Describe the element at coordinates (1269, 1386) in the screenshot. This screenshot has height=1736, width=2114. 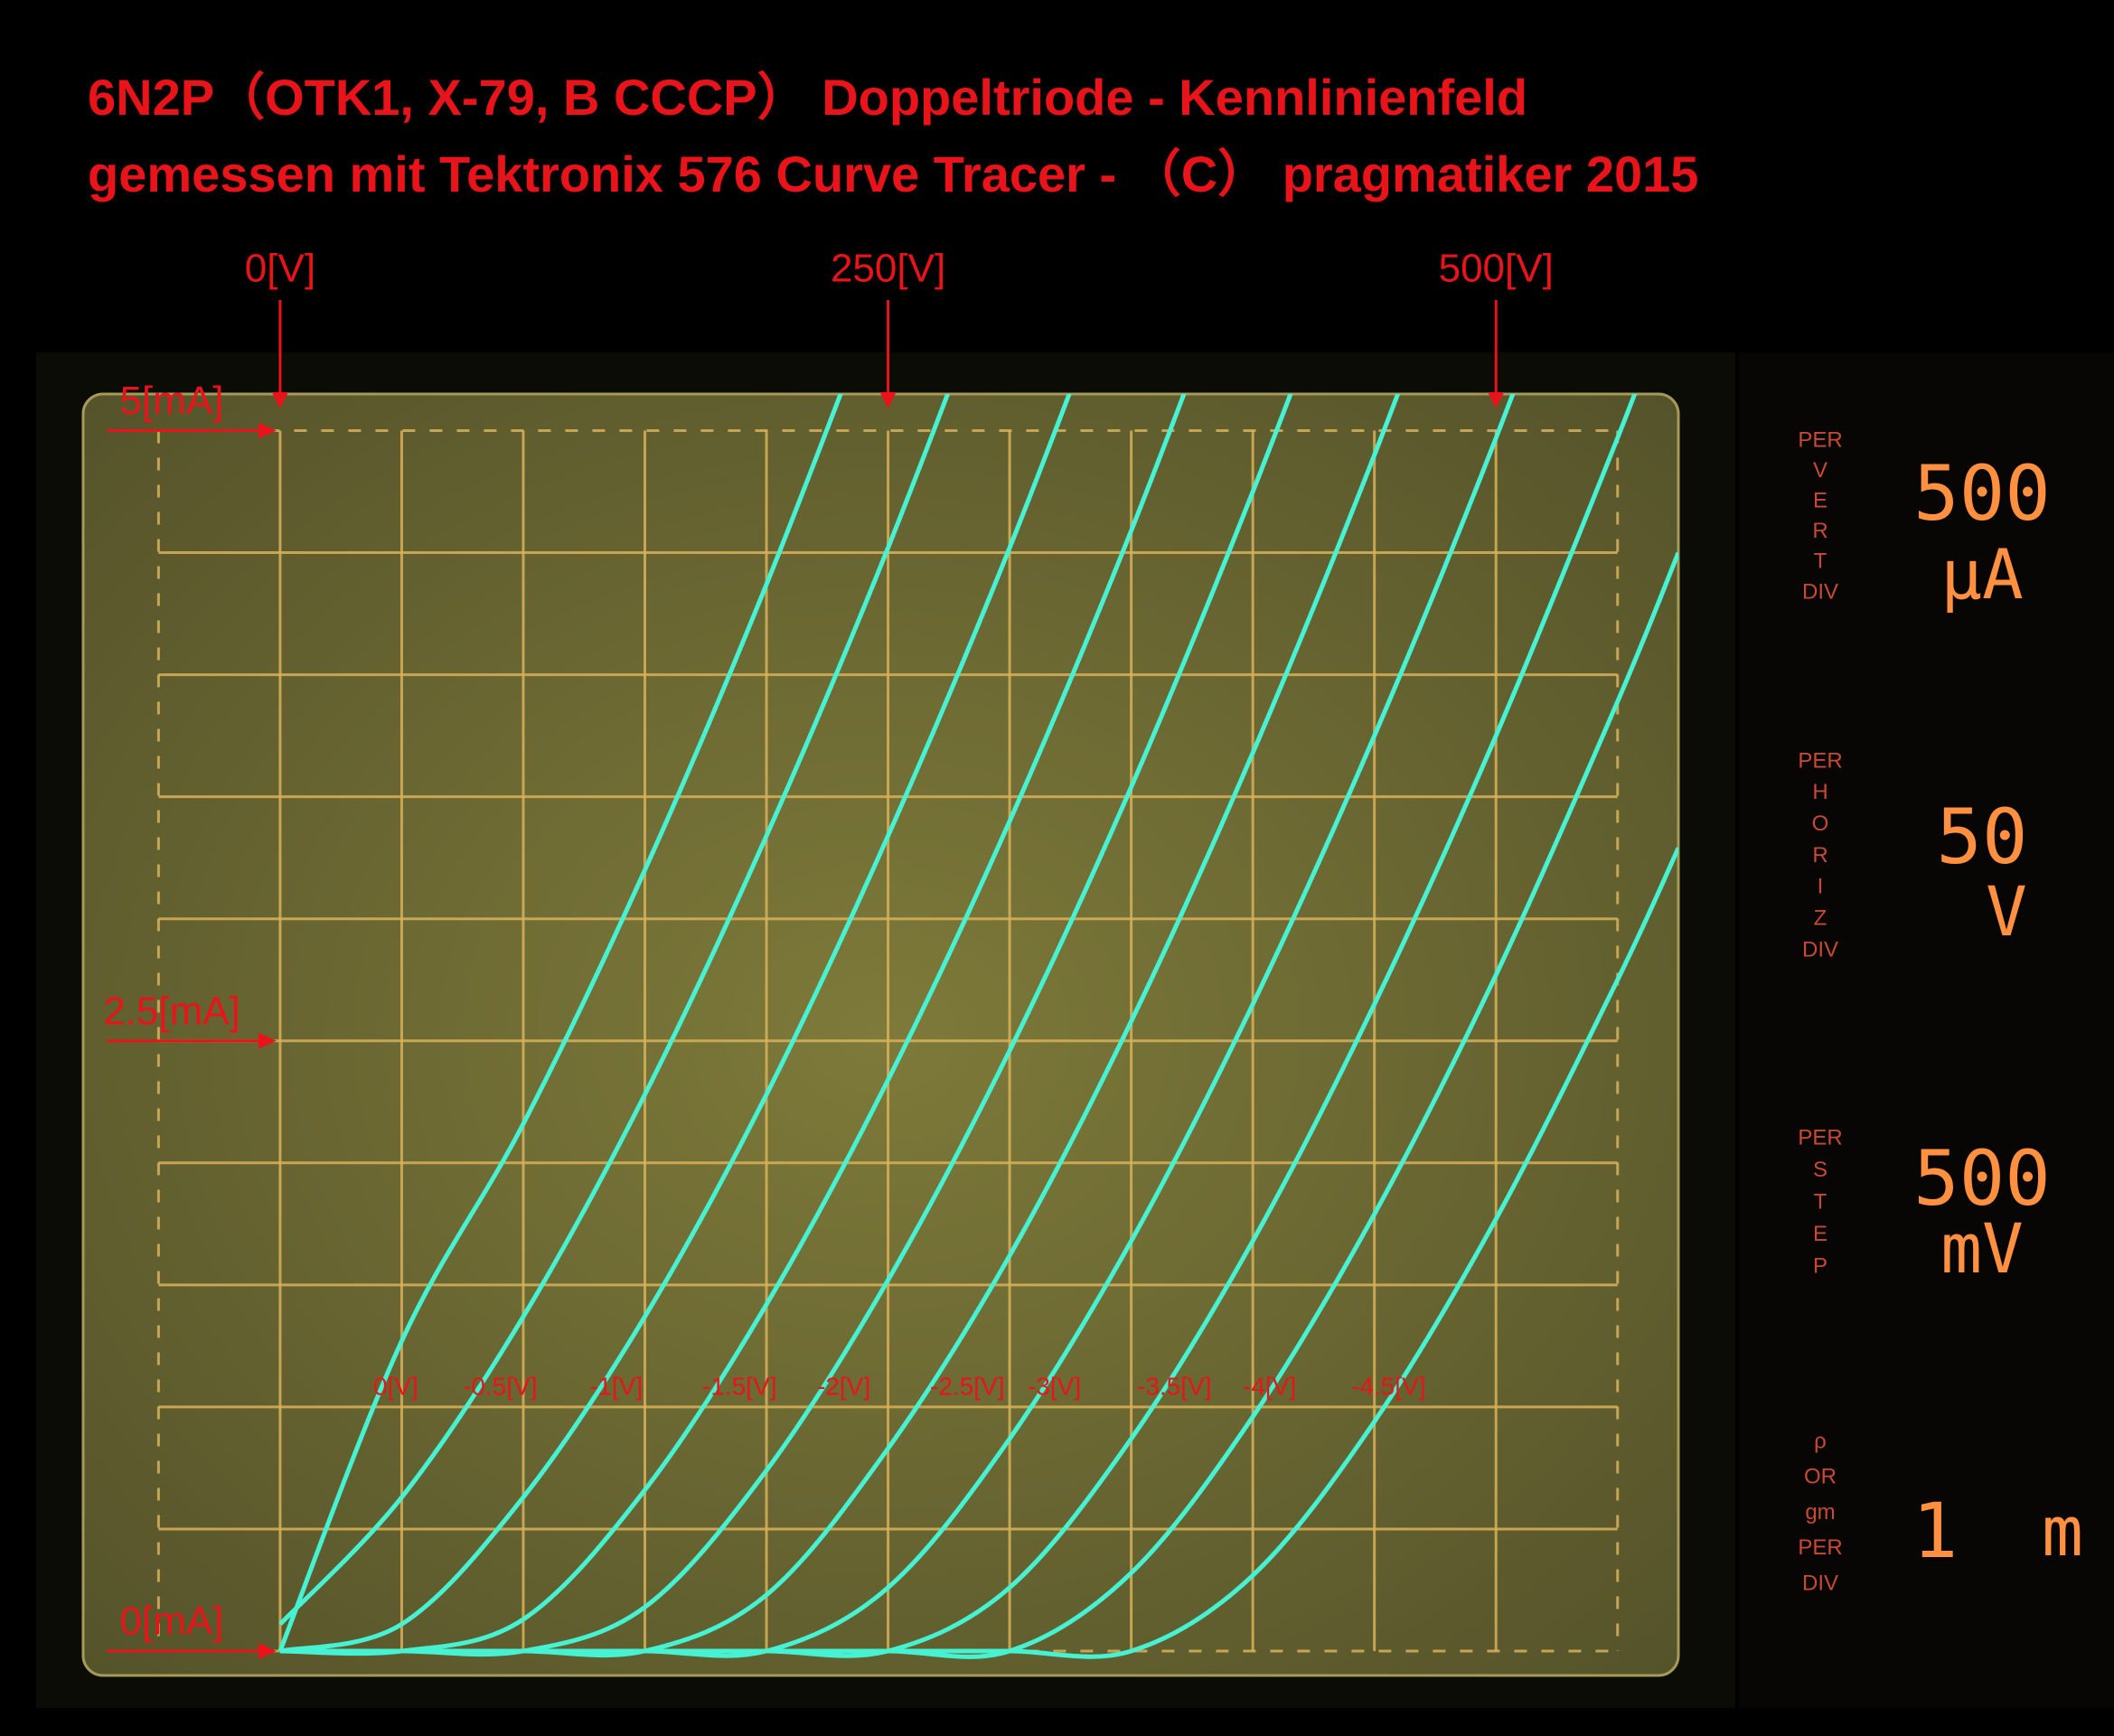
I see `curve-label: -4[V]` at that location.